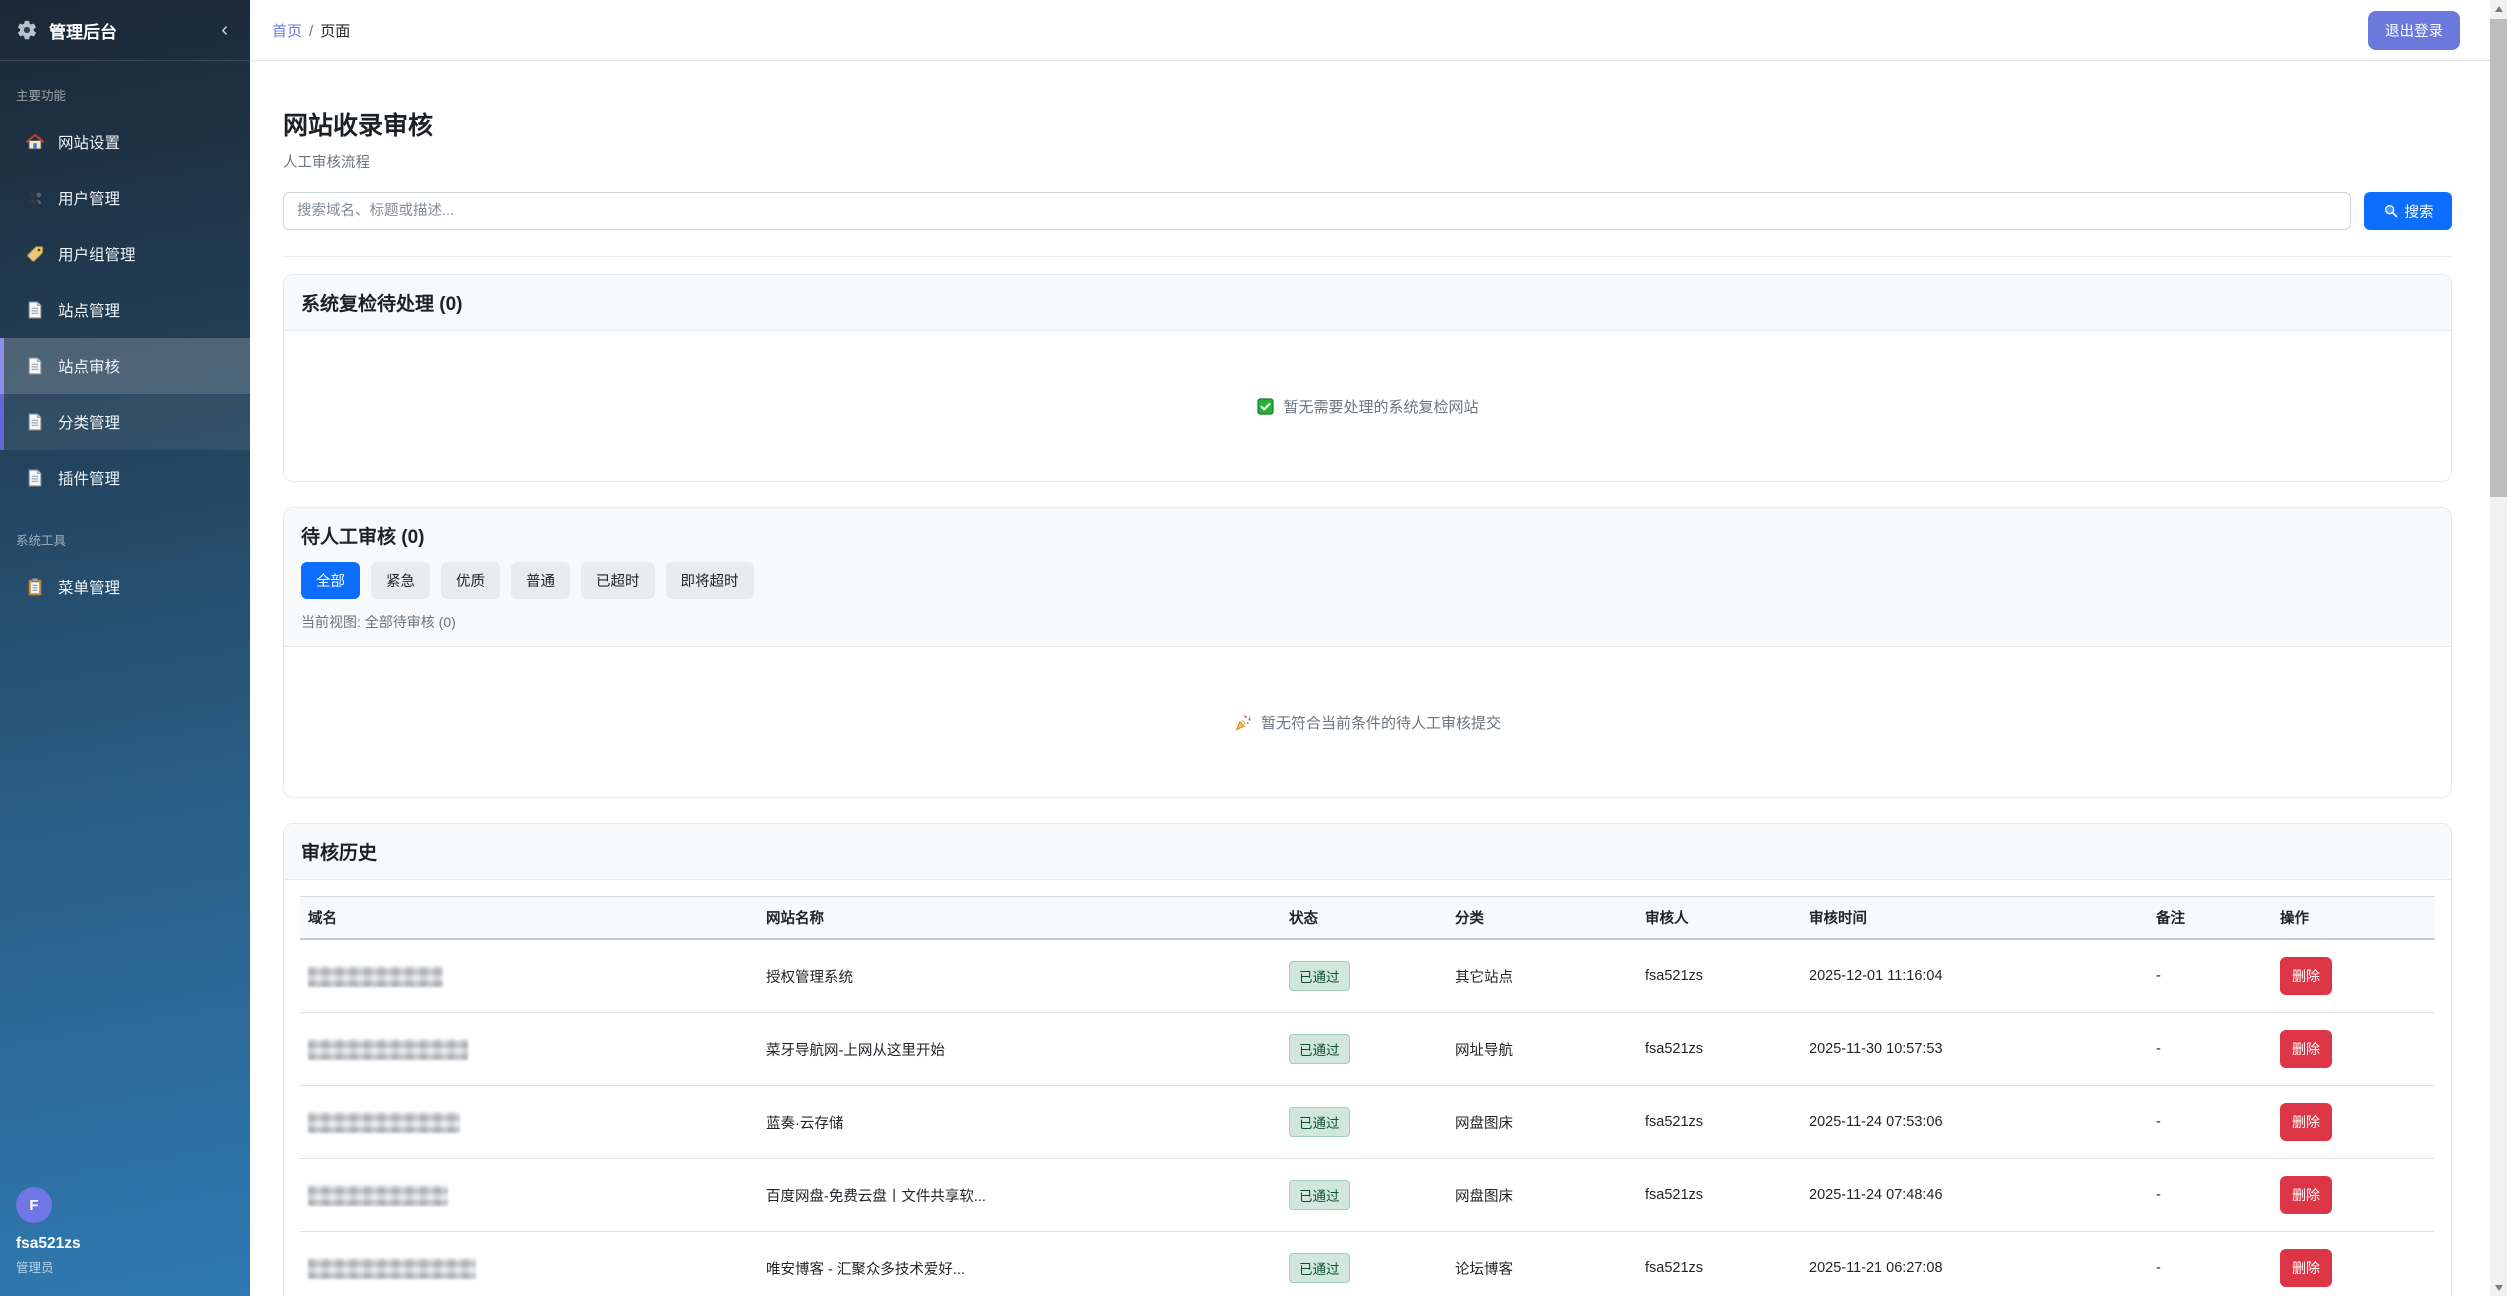  What do you see at coordinates (1367, 256) in the screenshot?
I see `divider` at bounding box center [1367, 256].